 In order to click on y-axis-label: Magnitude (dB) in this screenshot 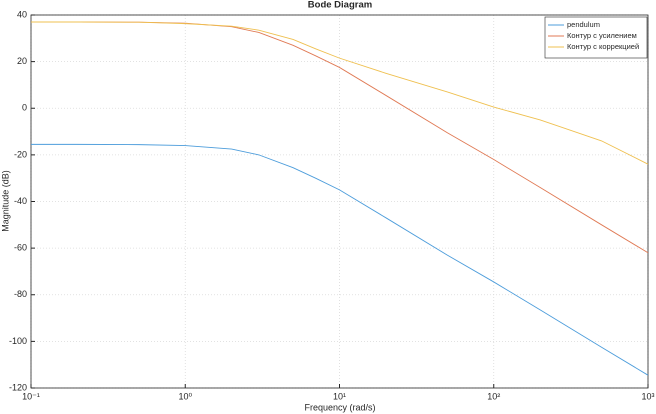, I will do `click(5, 201)`.